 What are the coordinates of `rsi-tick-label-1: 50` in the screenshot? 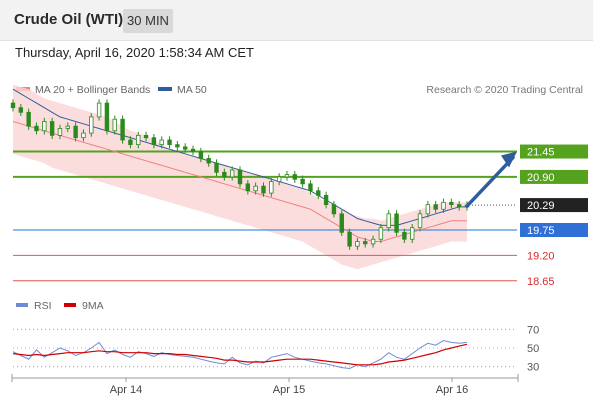 It's located at (533, 349).